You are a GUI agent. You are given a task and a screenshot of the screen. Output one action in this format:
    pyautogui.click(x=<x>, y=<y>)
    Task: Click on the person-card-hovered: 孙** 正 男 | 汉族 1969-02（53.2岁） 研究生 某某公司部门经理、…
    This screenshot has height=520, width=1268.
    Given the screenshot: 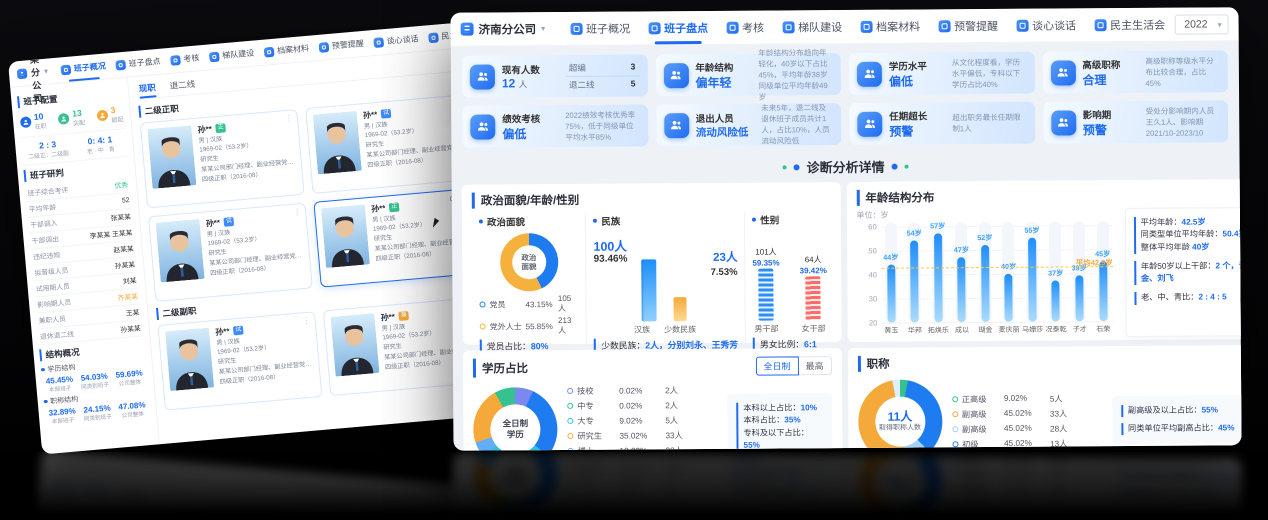 What is the action you would take?
    pyautogui.click(x=396, y=238)
    